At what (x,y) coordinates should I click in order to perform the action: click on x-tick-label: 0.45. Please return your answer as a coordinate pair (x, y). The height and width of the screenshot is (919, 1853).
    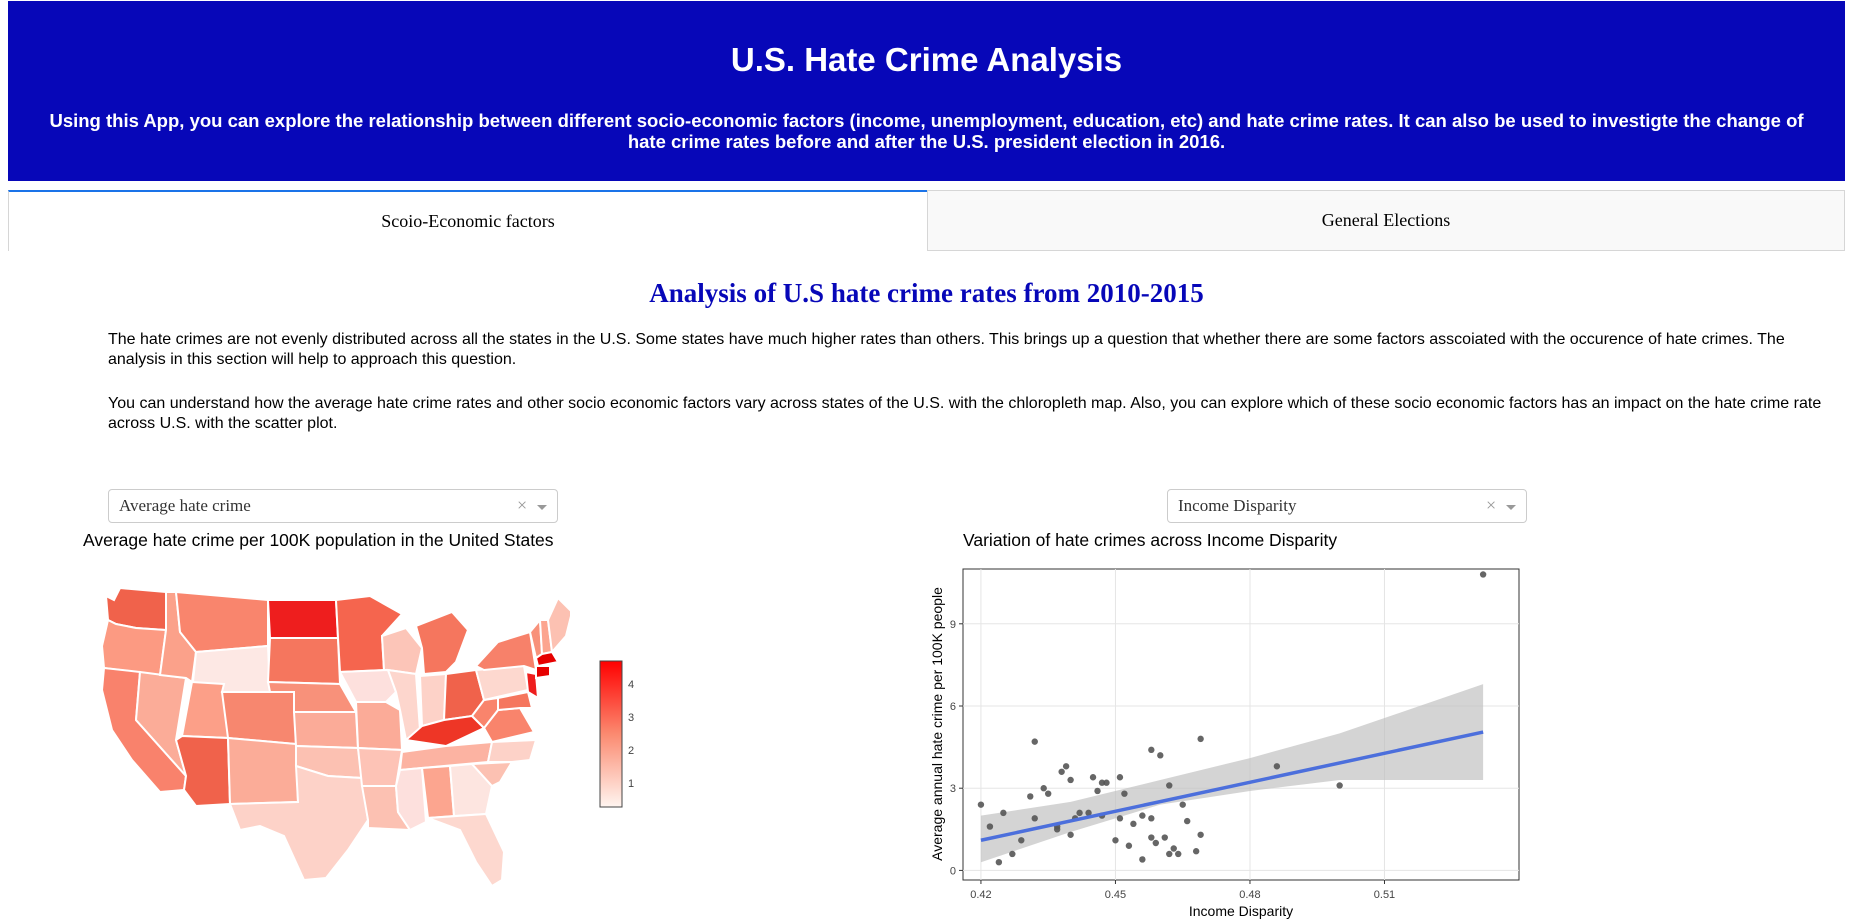
    Looking at the image, I should click on (1115, 895).